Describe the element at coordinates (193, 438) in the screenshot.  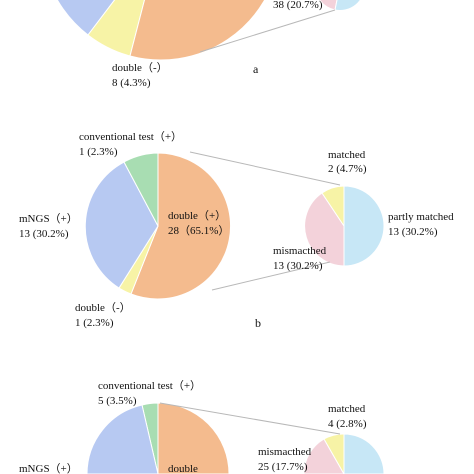
I see `slice-c-double-pos` at that location.